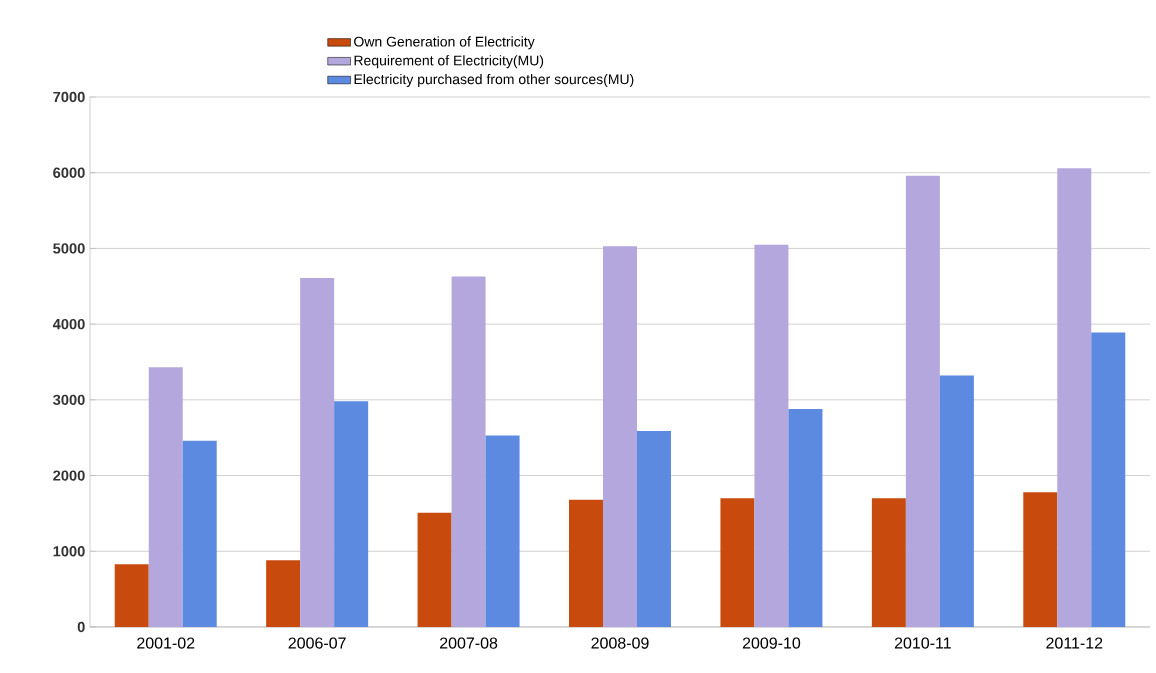  Describe the element at coordinates (469, 643) in the screenshot. I see `x-tick-label: 2007-08` at that location.